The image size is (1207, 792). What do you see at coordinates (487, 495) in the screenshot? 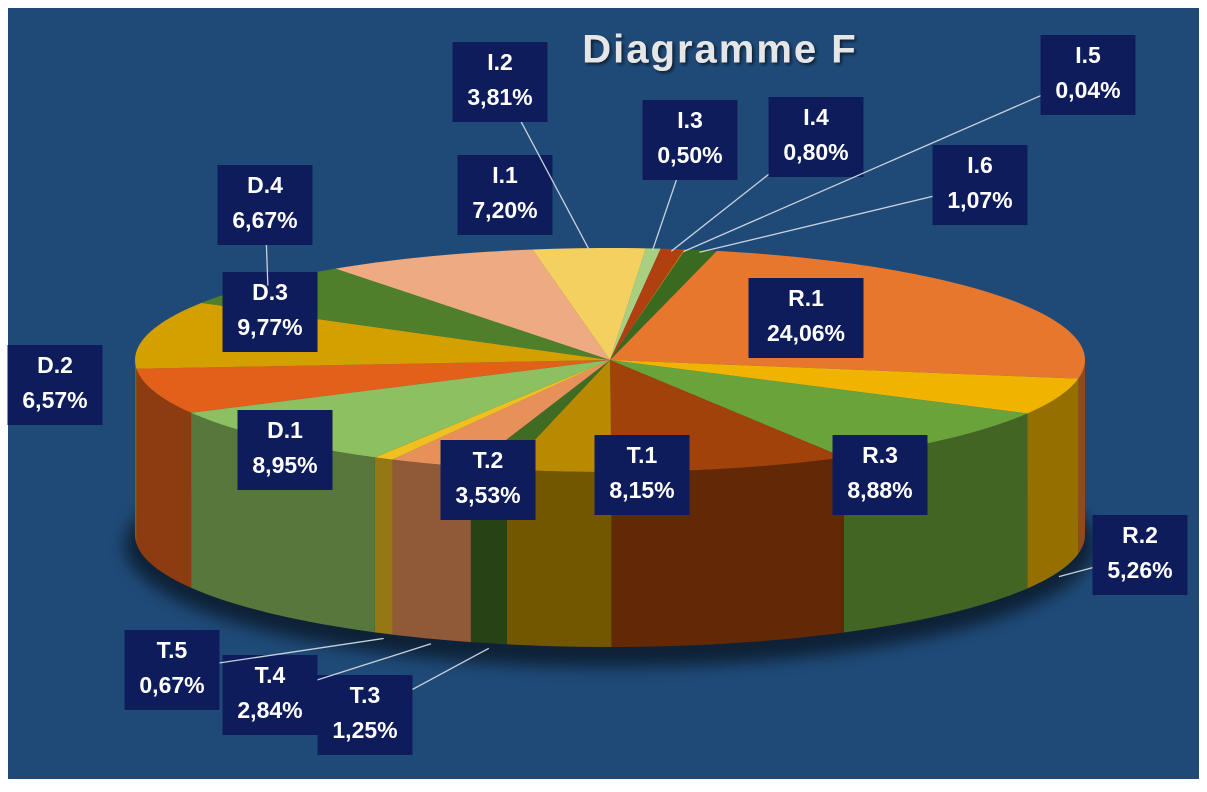
I see `value-label: 3,53%` at bounding box center [487, 495].